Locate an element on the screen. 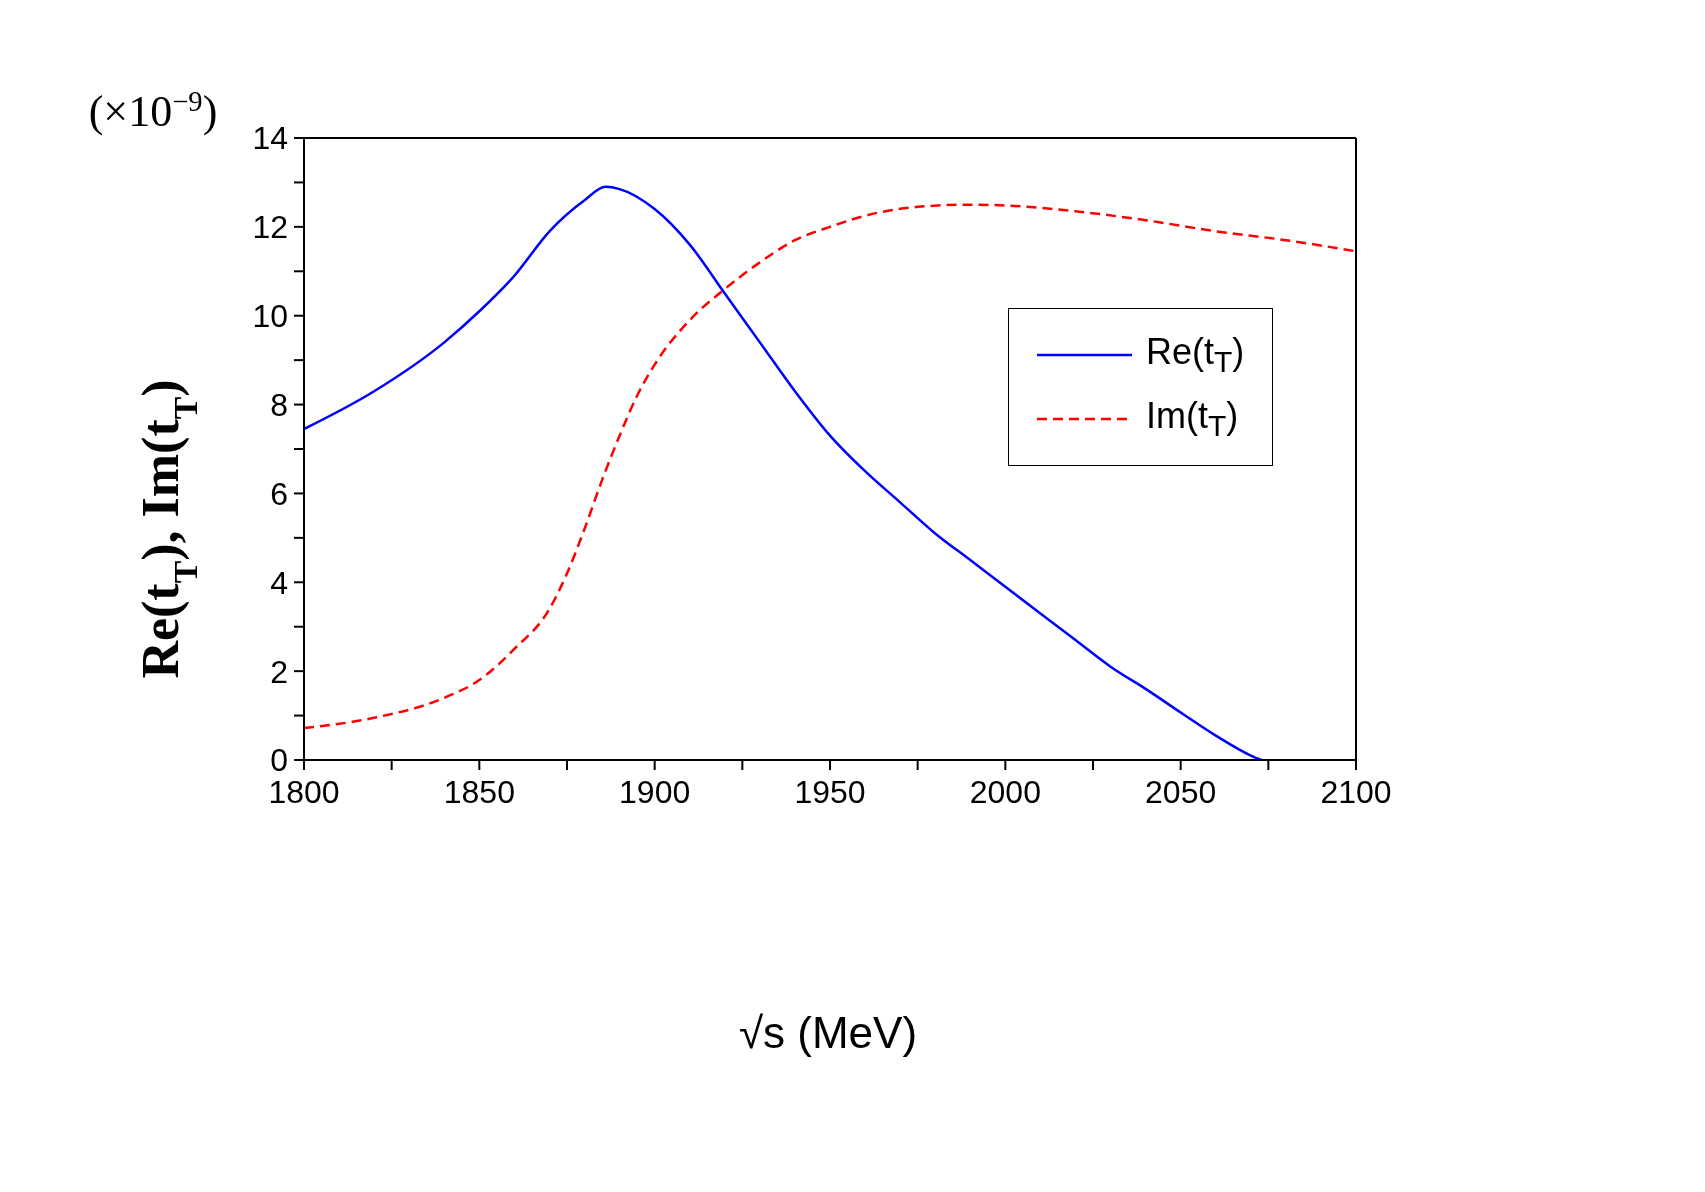 The image size is (1705, 1192). y-tick-label: 6 is located at coordinates (279, 493).